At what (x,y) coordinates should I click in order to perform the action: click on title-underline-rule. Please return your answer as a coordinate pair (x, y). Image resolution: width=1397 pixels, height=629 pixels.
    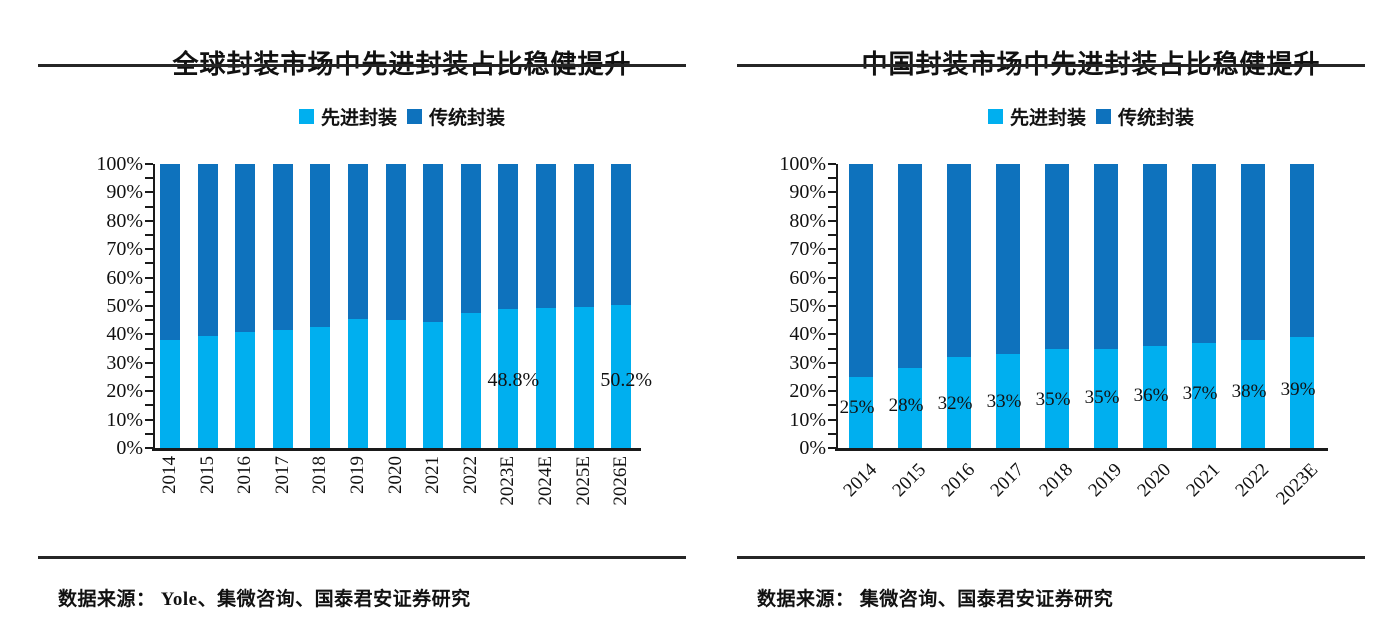
    Looking at the image, I should click on (1051, 65).